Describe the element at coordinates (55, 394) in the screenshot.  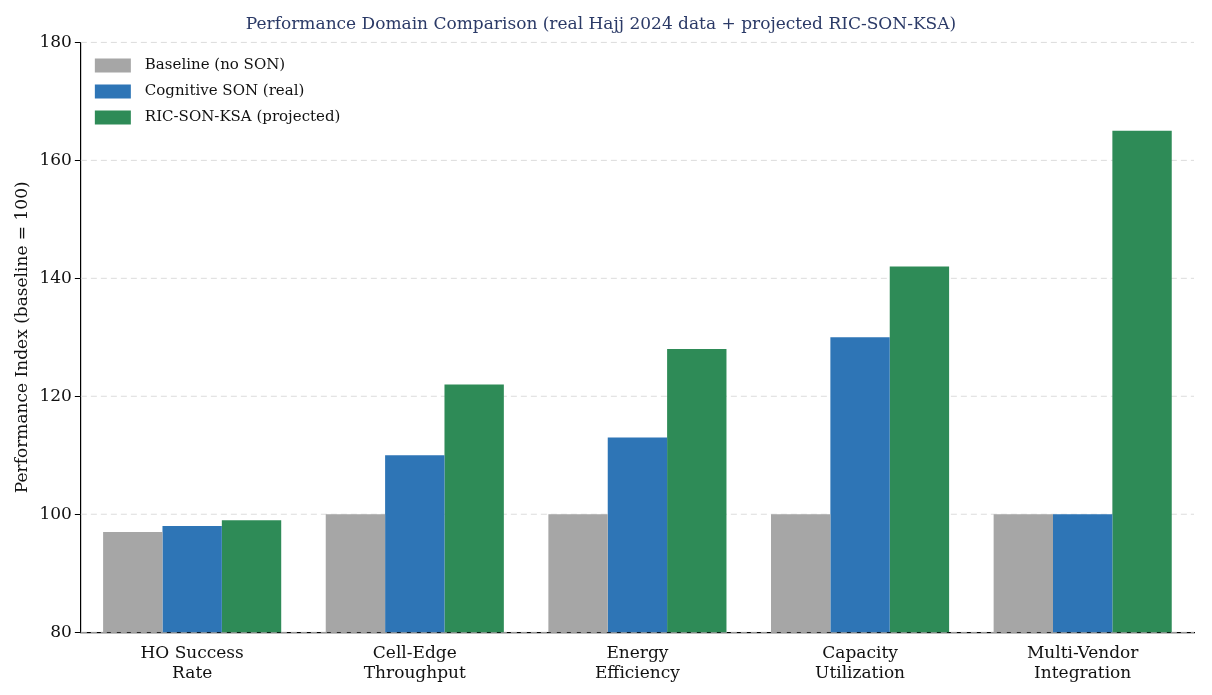
I see `y-tick-label: 120` at that location.